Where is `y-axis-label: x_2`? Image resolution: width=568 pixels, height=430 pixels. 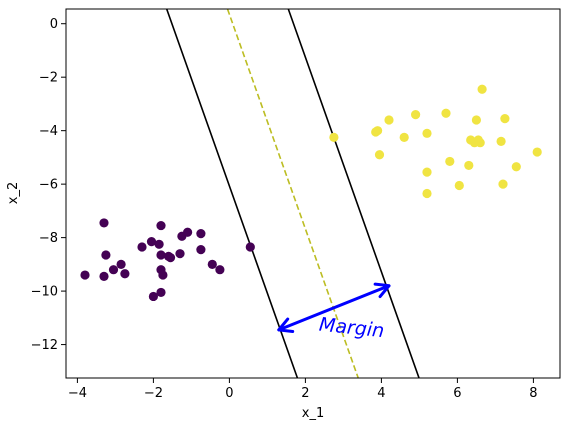 y-axis-label: x_2 is located at coordinates (13, 193).